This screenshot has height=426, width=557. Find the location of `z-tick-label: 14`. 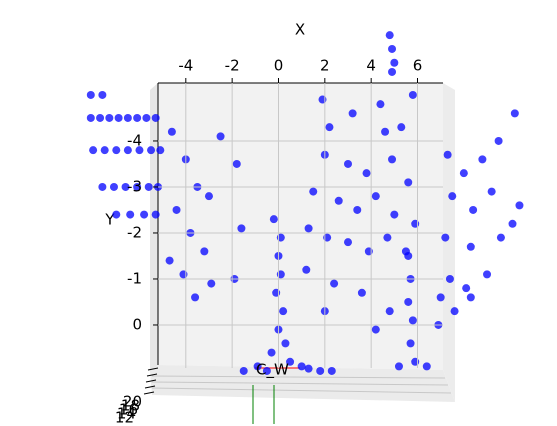

z-tick-label: 14 is located at coordinates (126, 414).